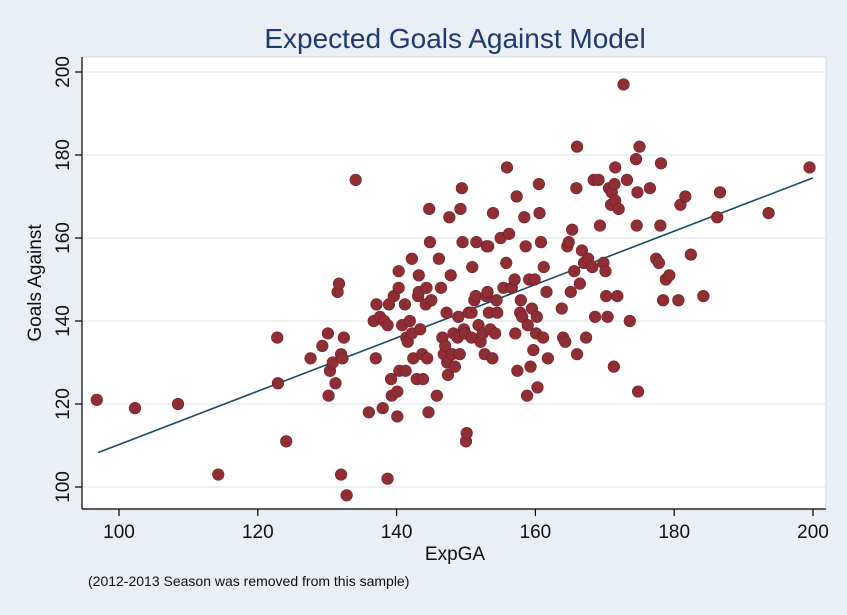 Image resolution: width=847 pixels, height=615 pixels. What do you see at coordinates (67, 279) in the screenshot?
I see `y-ticks: 100 120 140 160 180 200` at bounding box center [67, 279].